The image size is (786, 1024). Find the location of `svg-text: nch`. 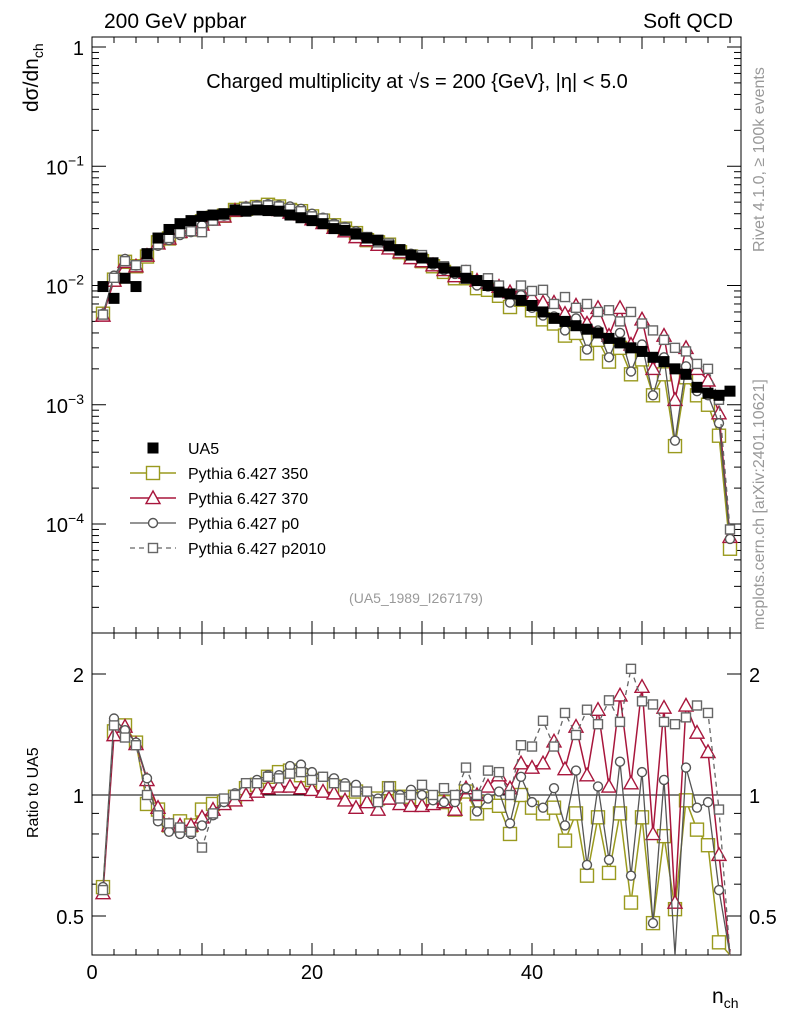

svg-text: nch is located at coordinates (725, 998).